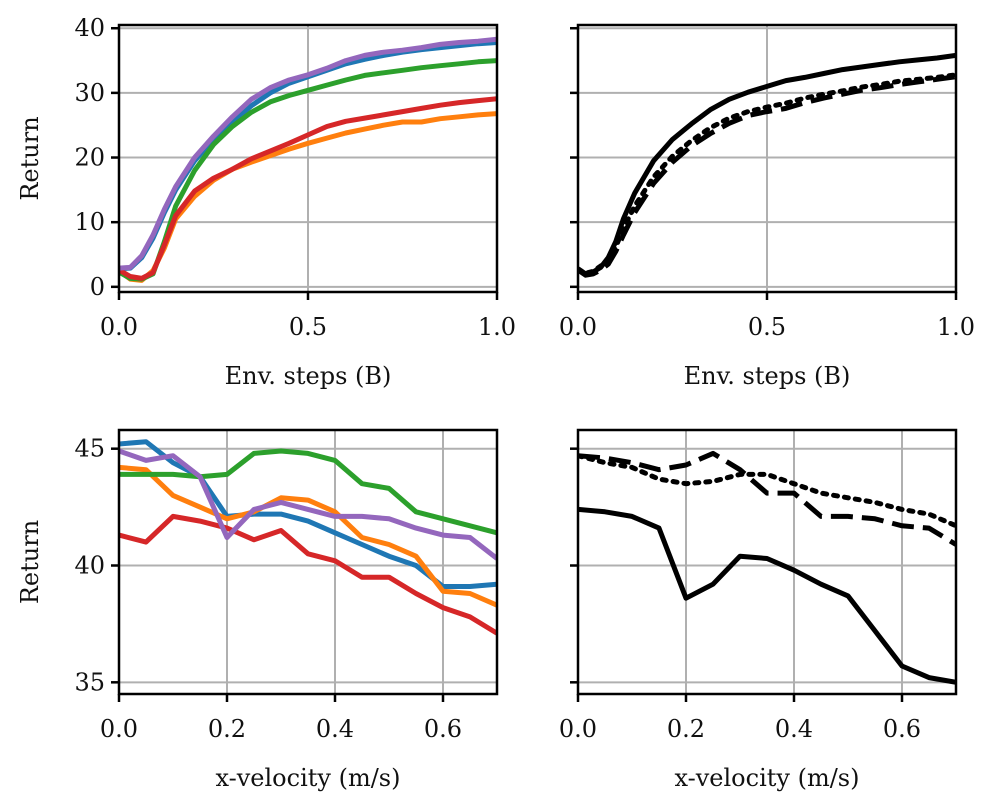  I want to click on series-line-green, so click(308, 492).